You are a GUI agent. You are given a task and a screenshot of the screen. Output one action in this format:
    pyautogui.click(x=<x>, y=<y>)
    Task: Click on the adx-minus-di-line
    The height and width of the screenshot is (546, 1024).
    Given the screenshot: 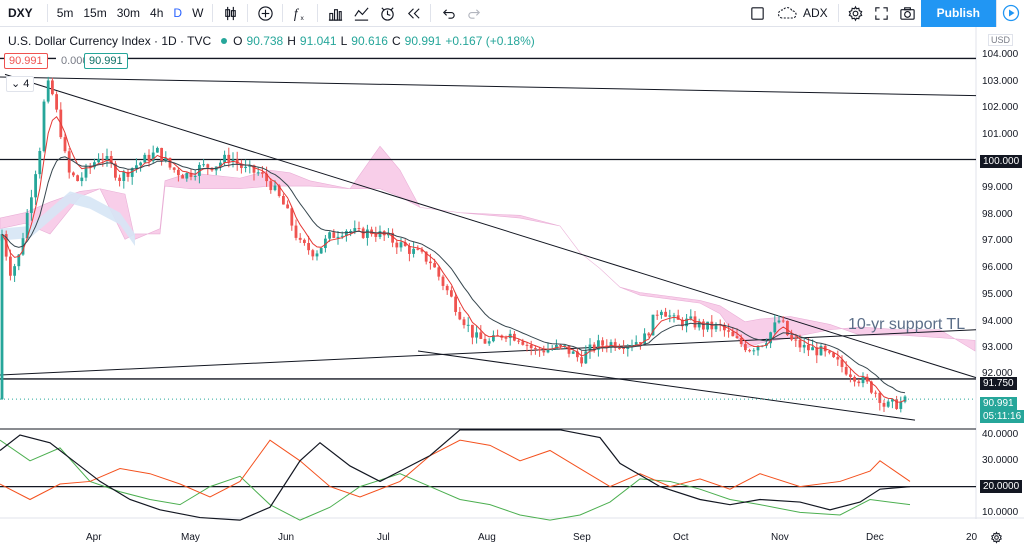 What is the action you would take?
    pyautogui.click(x=455, y=470)
    